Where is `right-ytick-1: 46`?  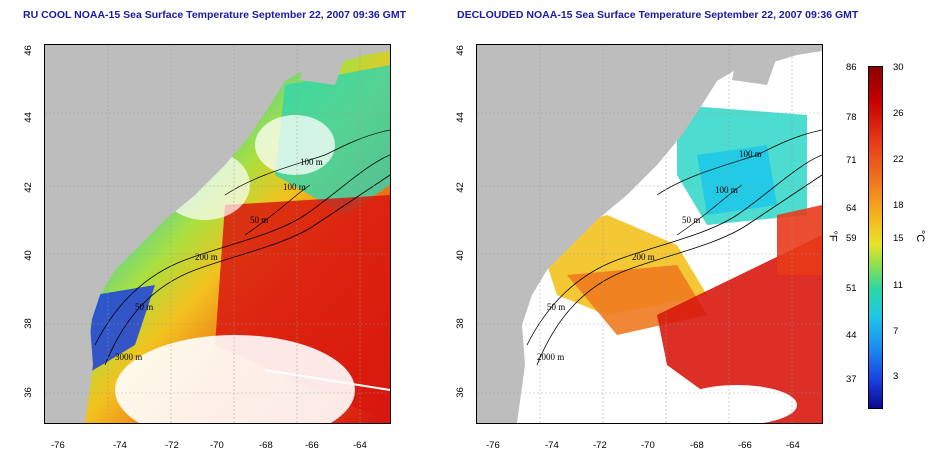 right-ytick-1: 46 is located at coordinates (460, 50).